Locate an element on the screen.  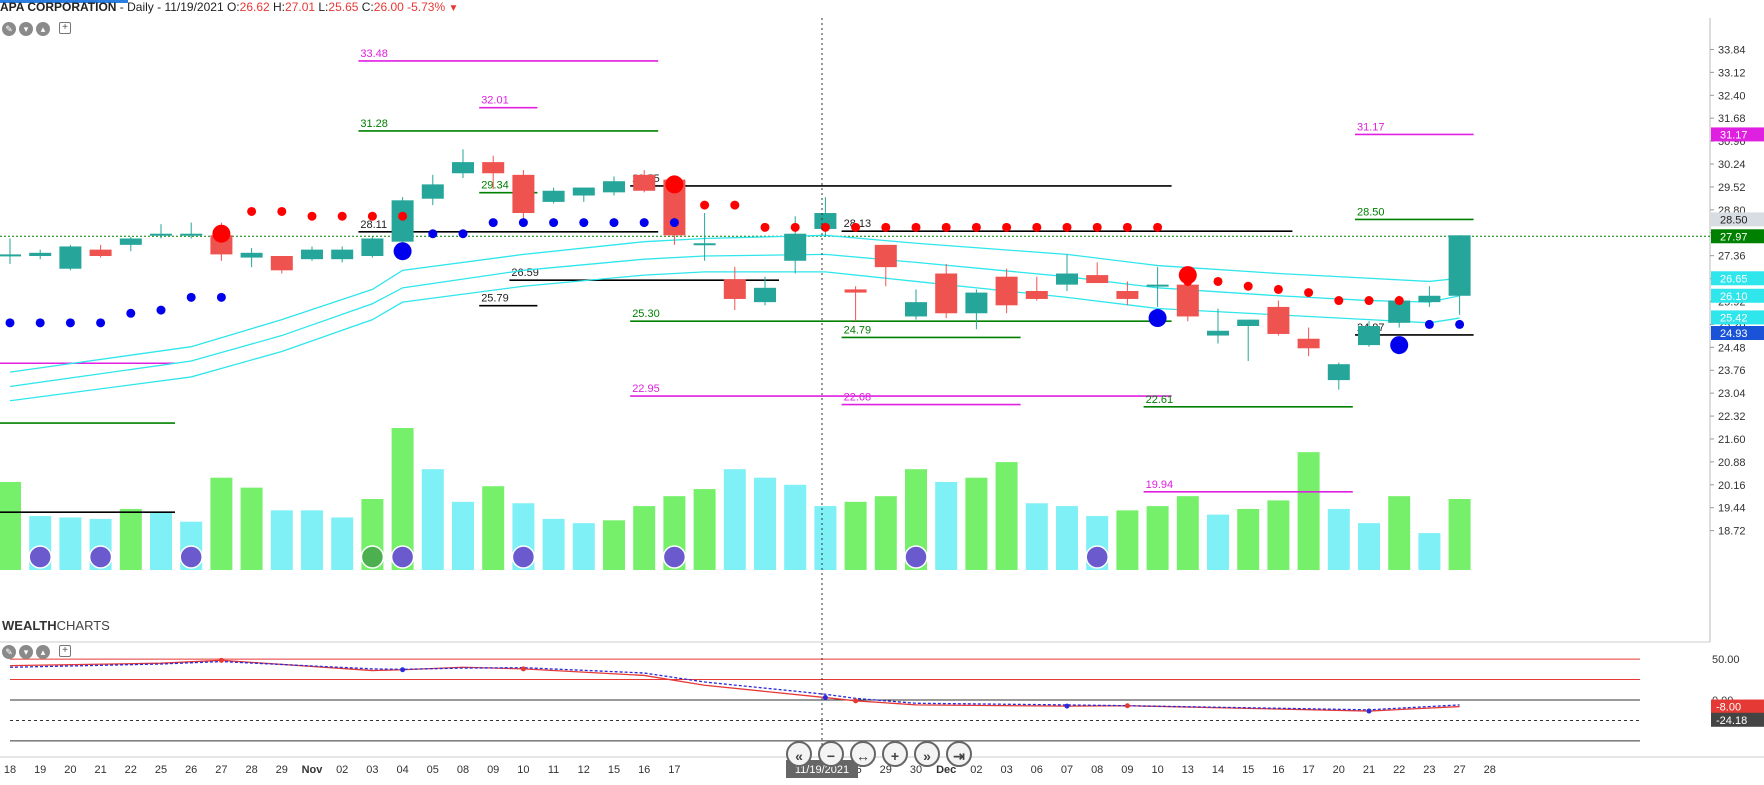
y-tick-label: 29.52 is located at coordinates (1732, 188).